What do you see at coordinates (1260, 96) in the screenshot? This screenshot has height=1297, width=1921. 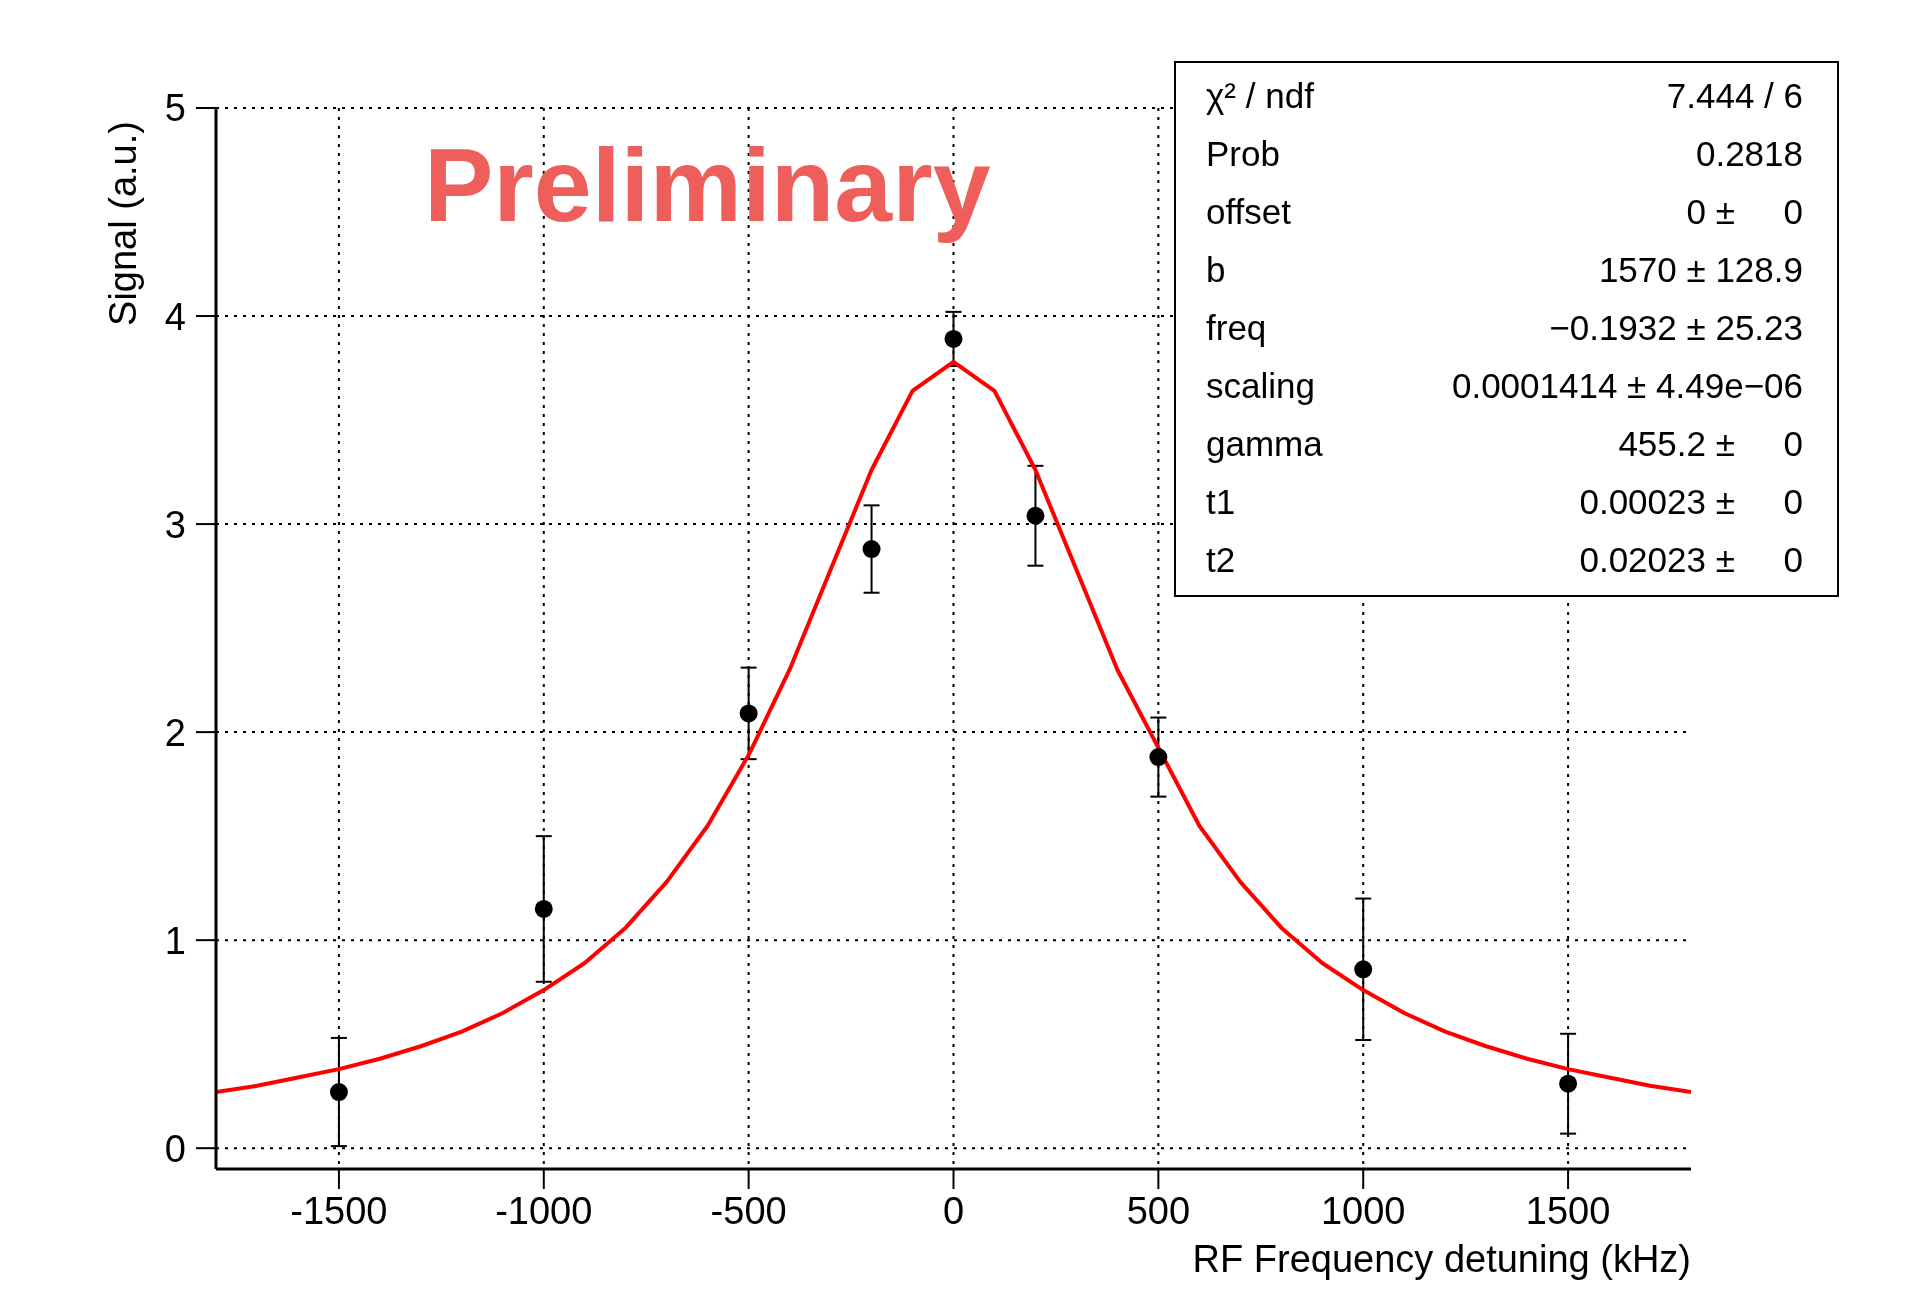 I see `annotation: χ² / ndf` at bounding box center [1260, 96].